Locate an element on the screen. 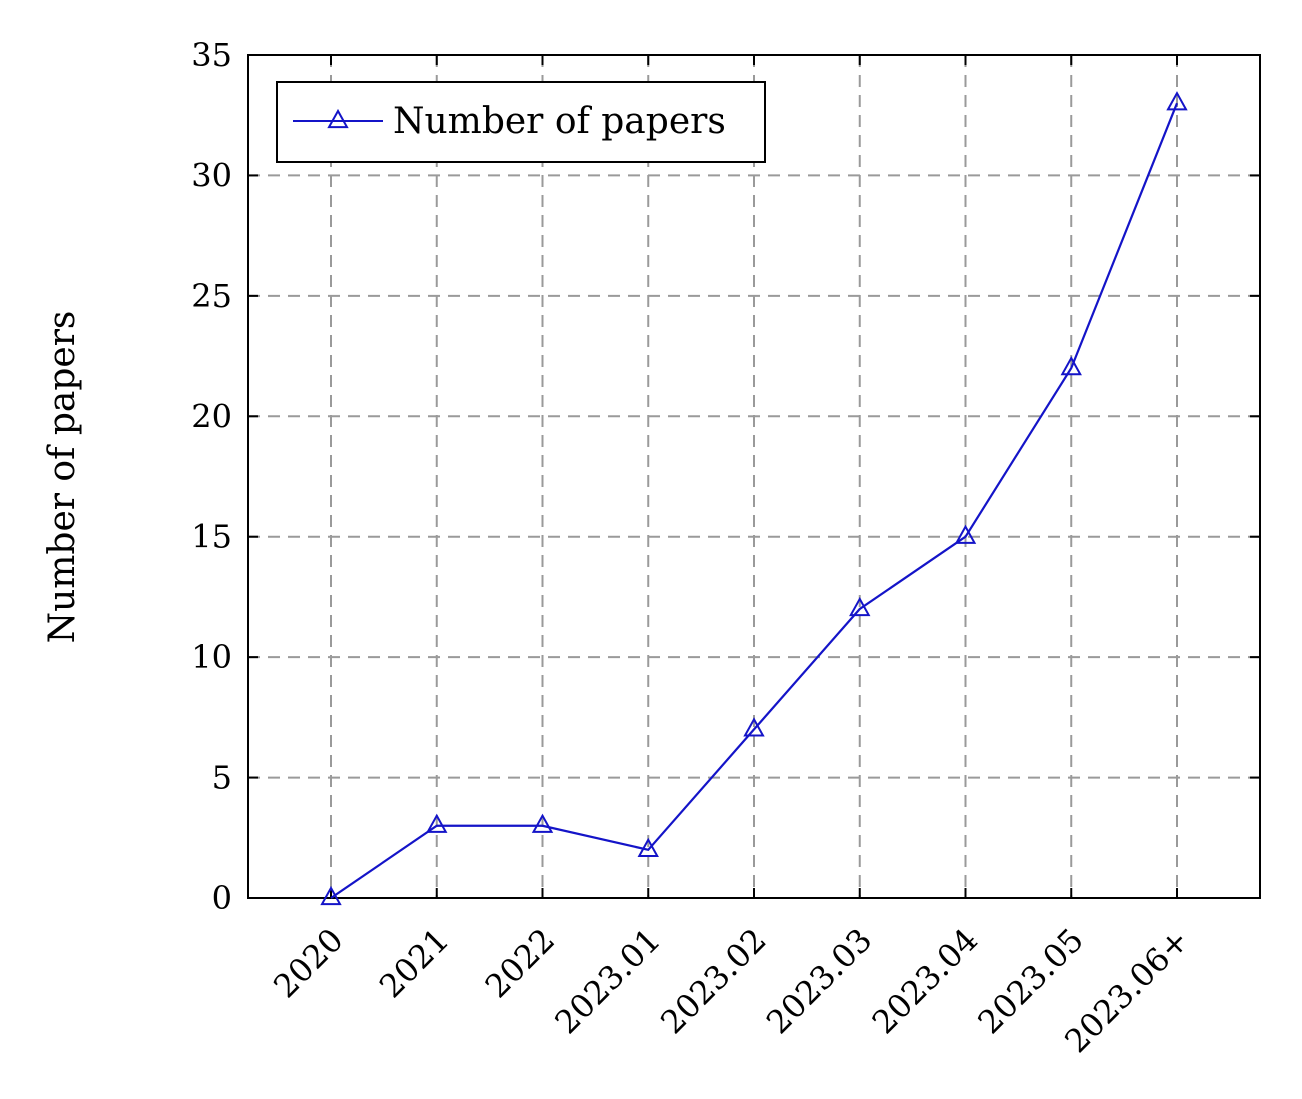 Image resolution: width=1302 pixels, height=1099 pixels. x-tick-label-3: 2023.01 is located at coordinates (607, 981).